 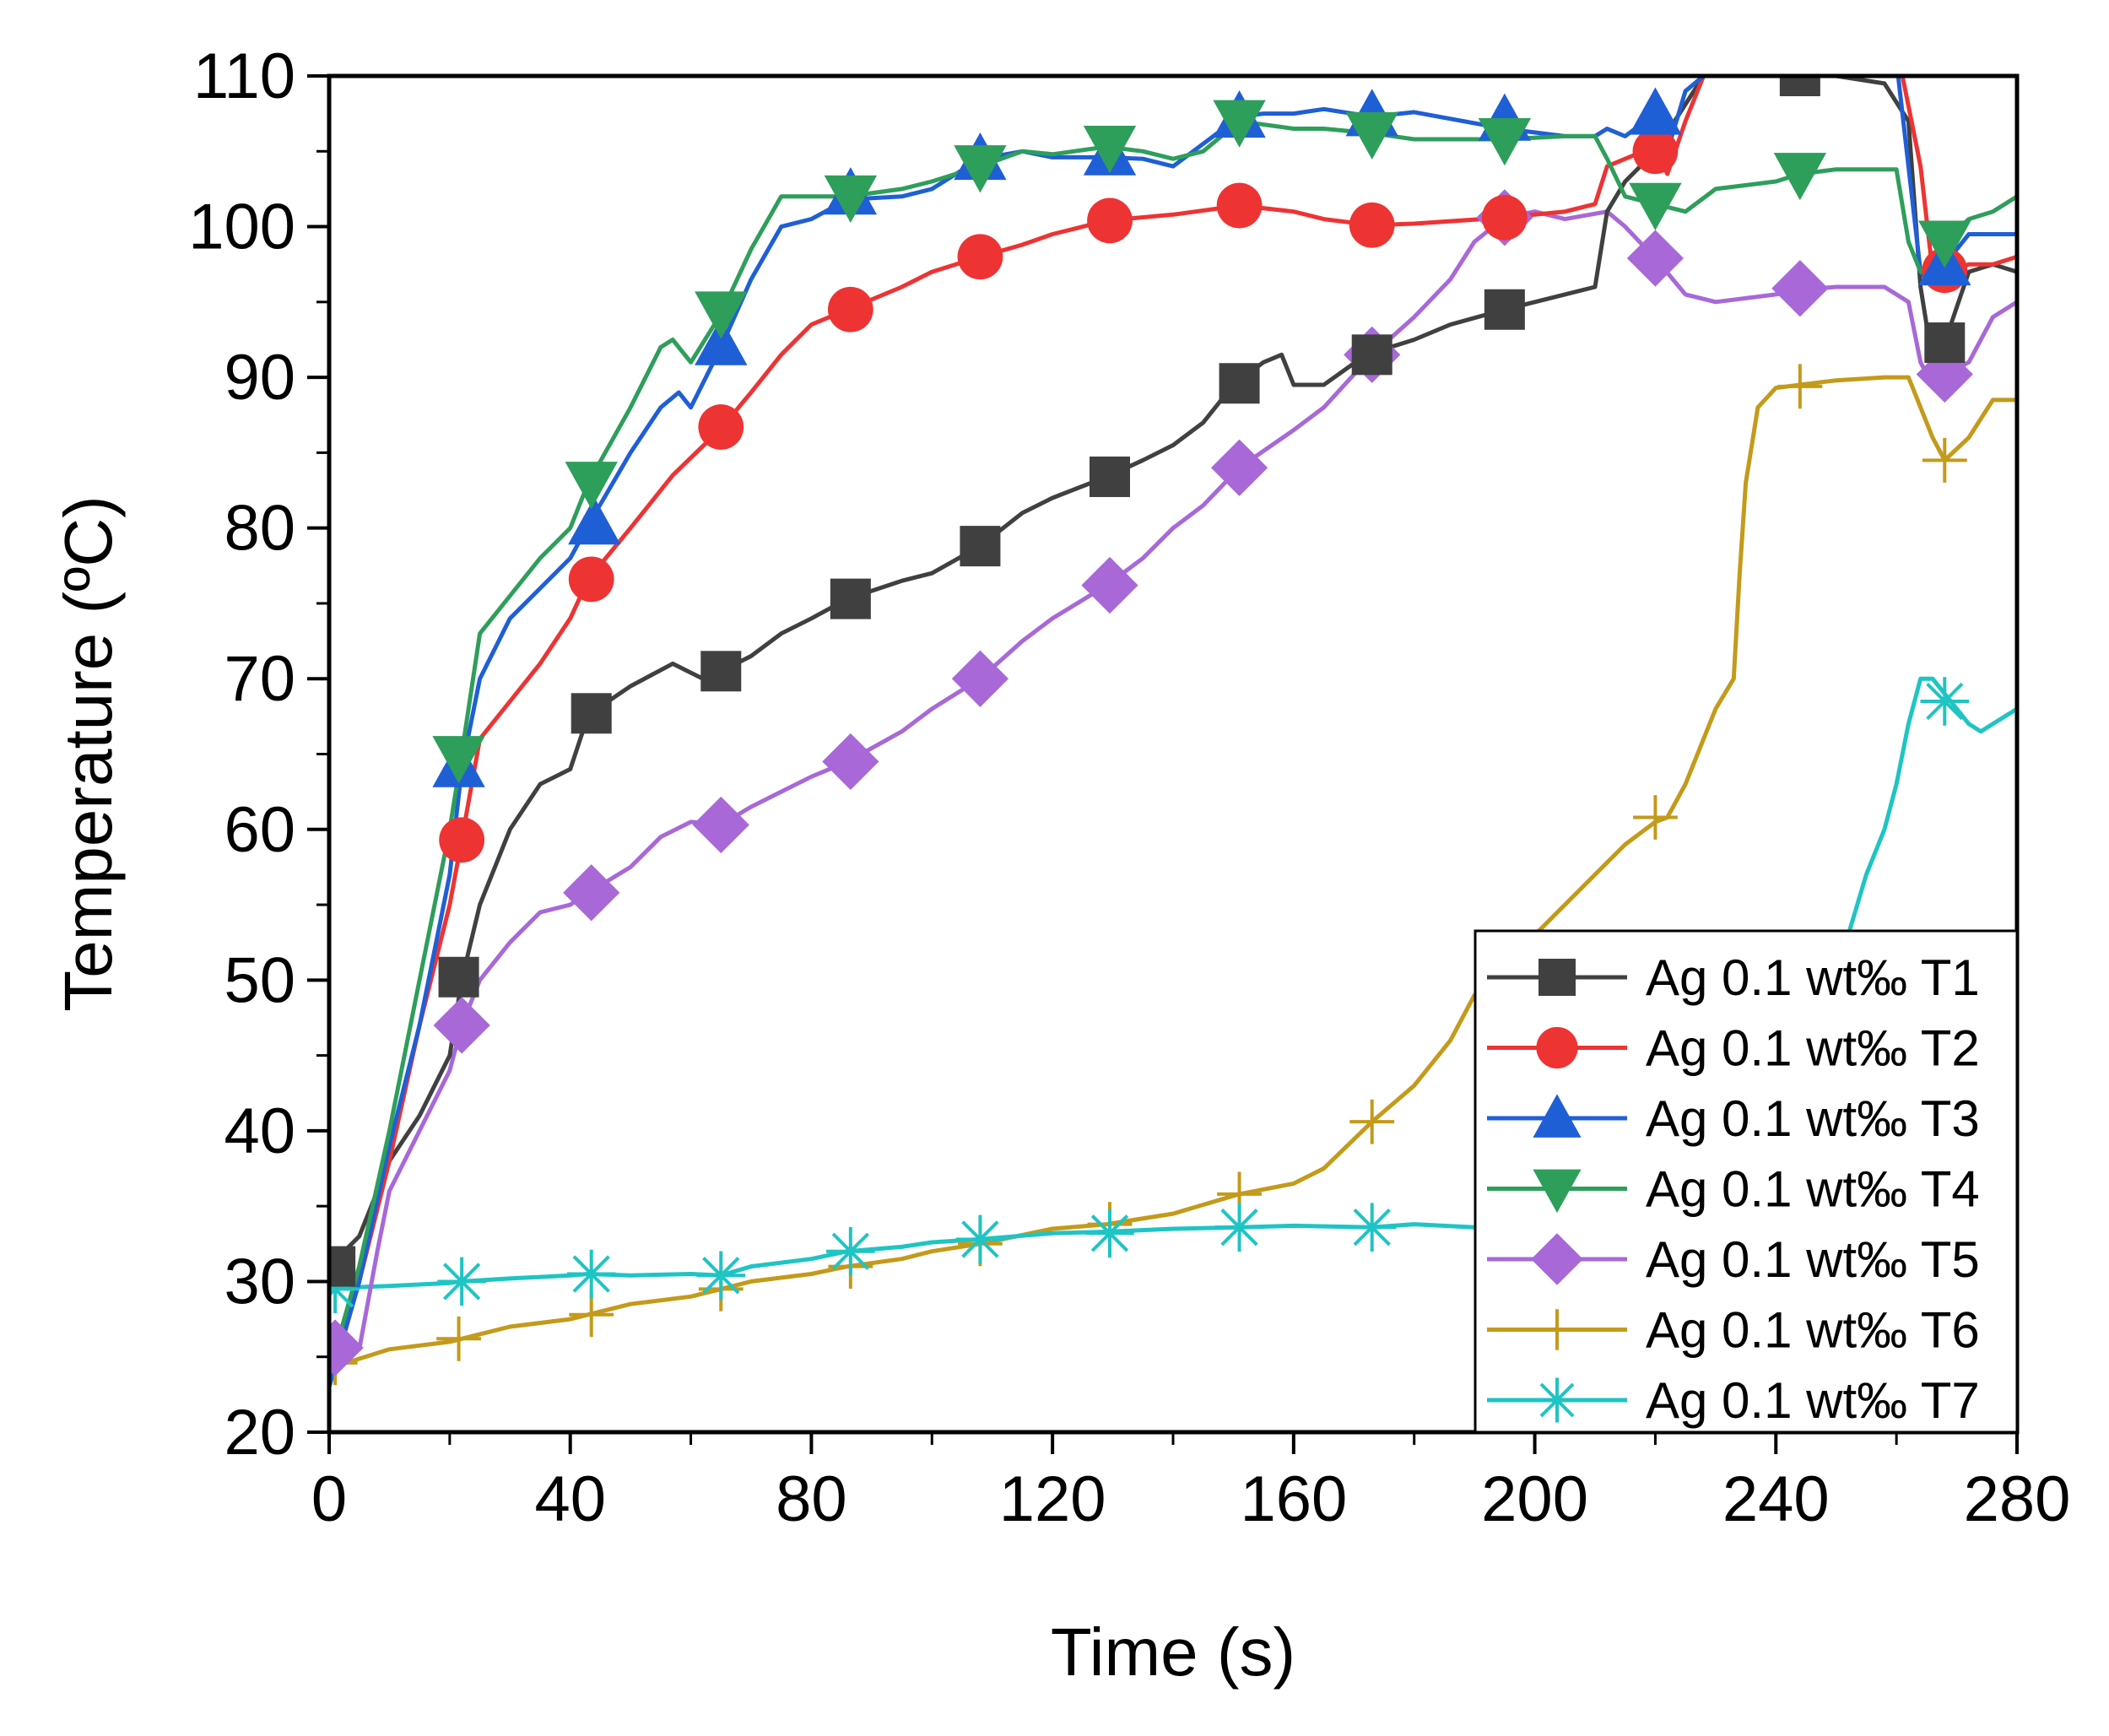 I want to click on x-tick-label: 40, so click(x=570, y=1499).